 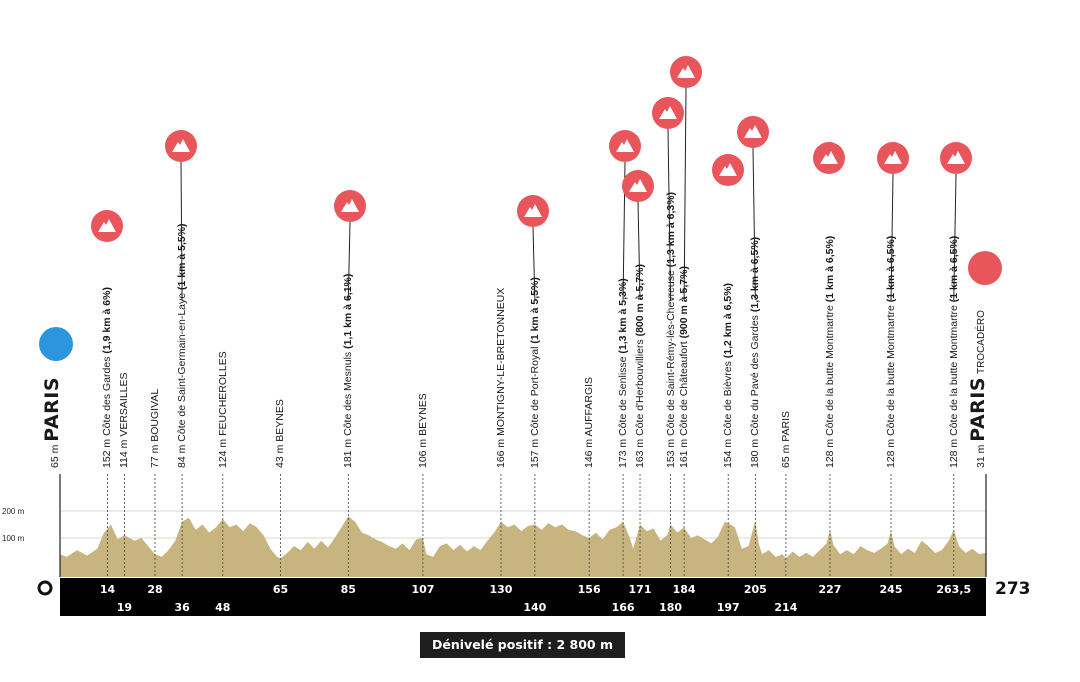 What do you see at coordinates (500, 453) in the screenshot?
I see `waypoint-altitude: 166 m` at bounding box center [500, 453].